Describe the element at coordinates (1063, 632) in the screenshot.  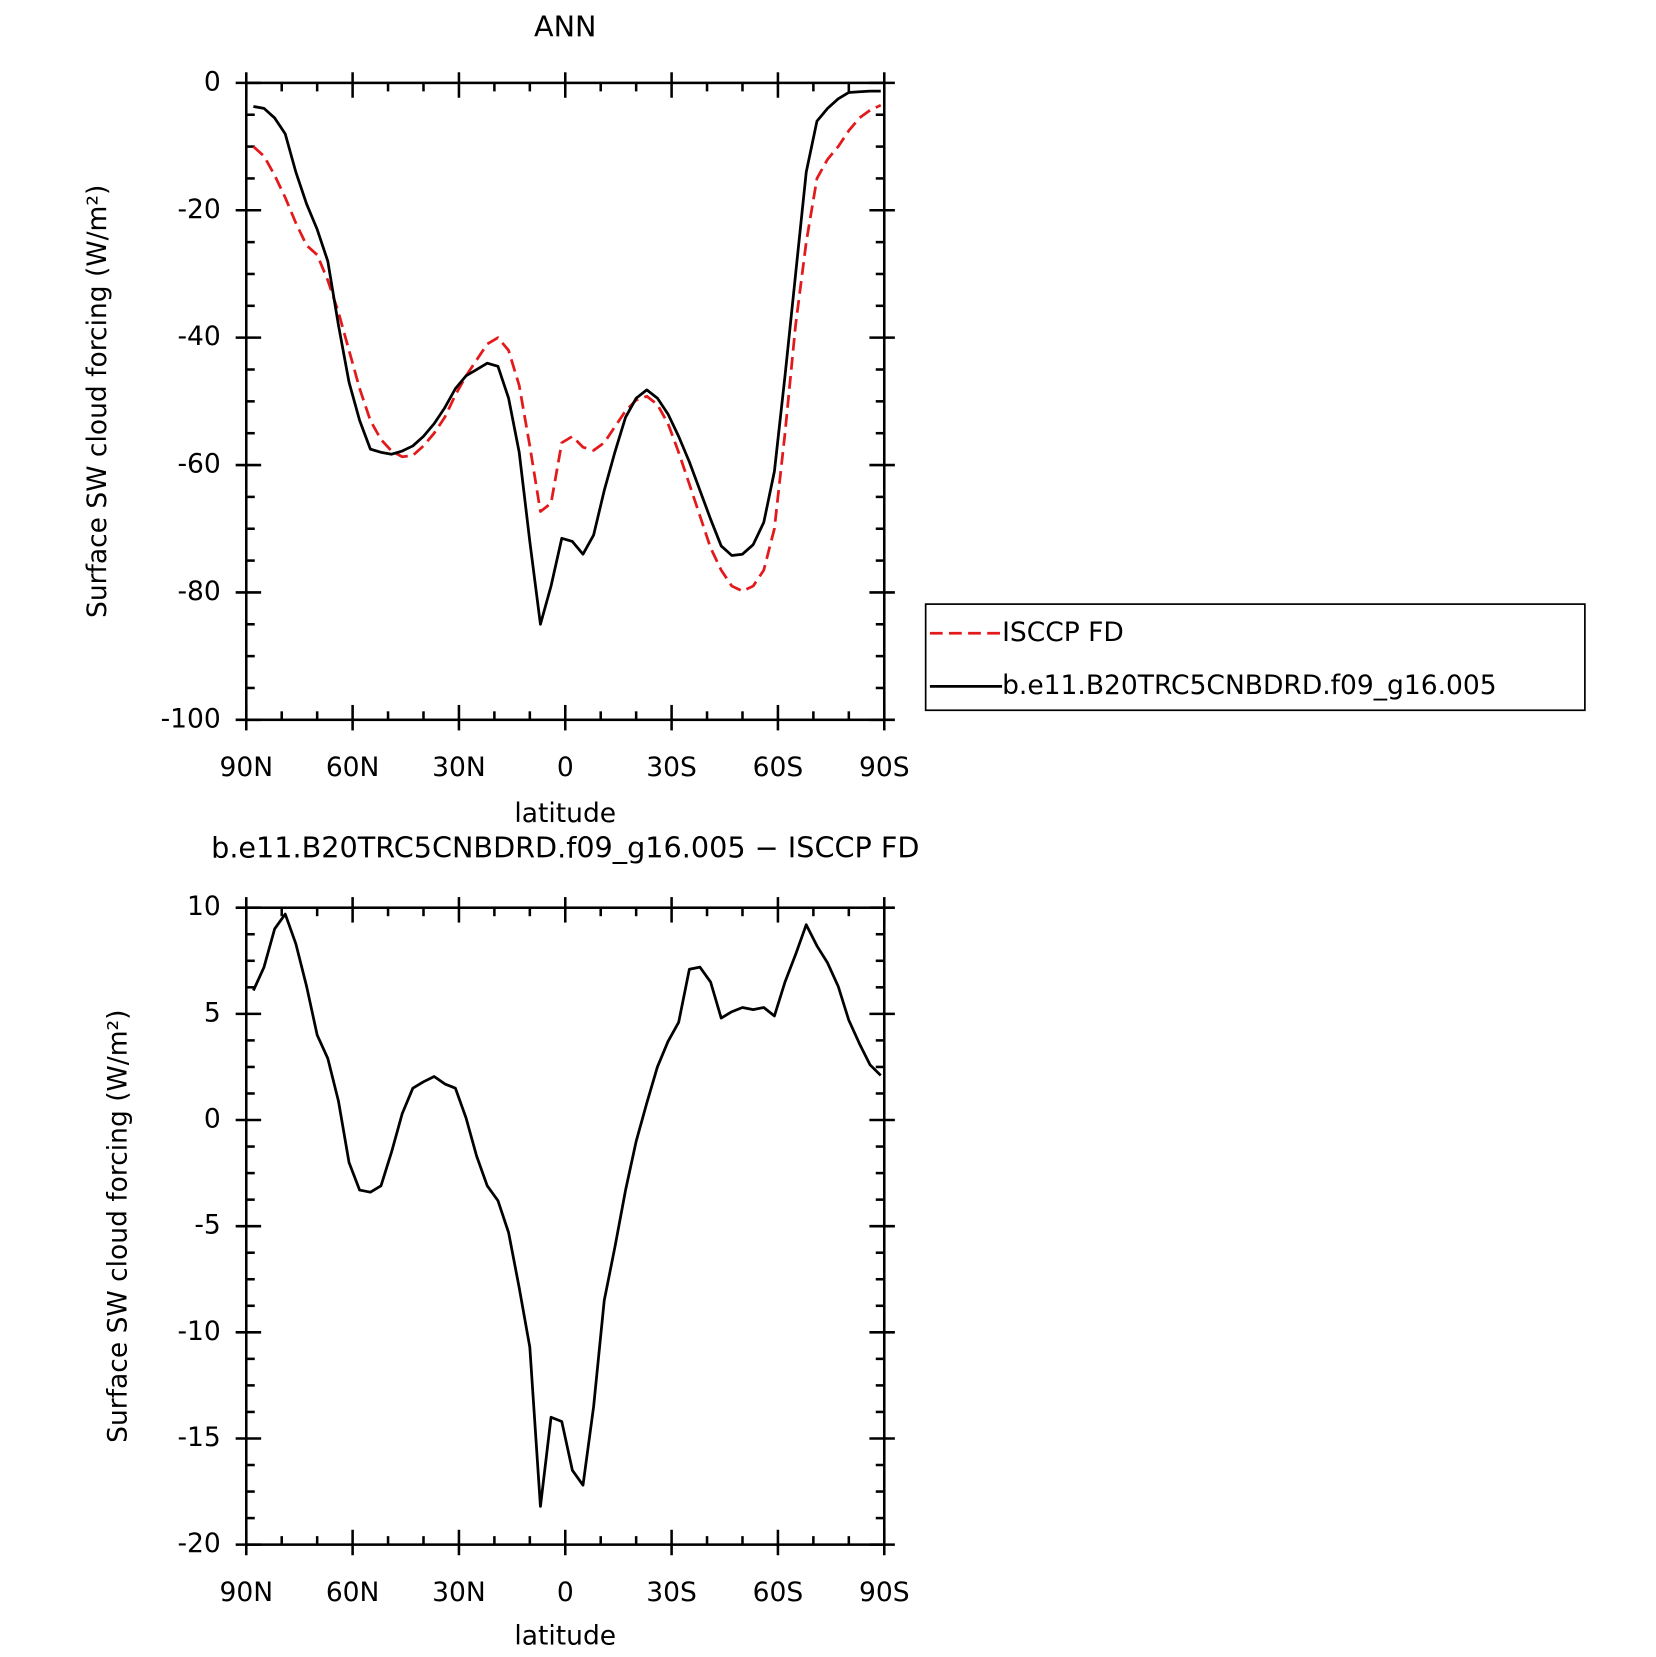
I see `legend-label: ISCCP FD` at that location.